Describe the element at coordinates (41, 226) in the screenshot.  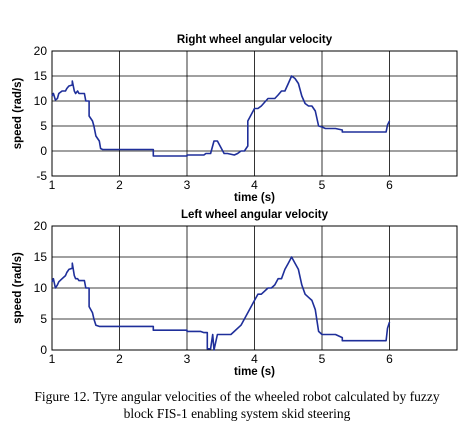
I see `left-wheel-ytick-label-20: 20` at that location.